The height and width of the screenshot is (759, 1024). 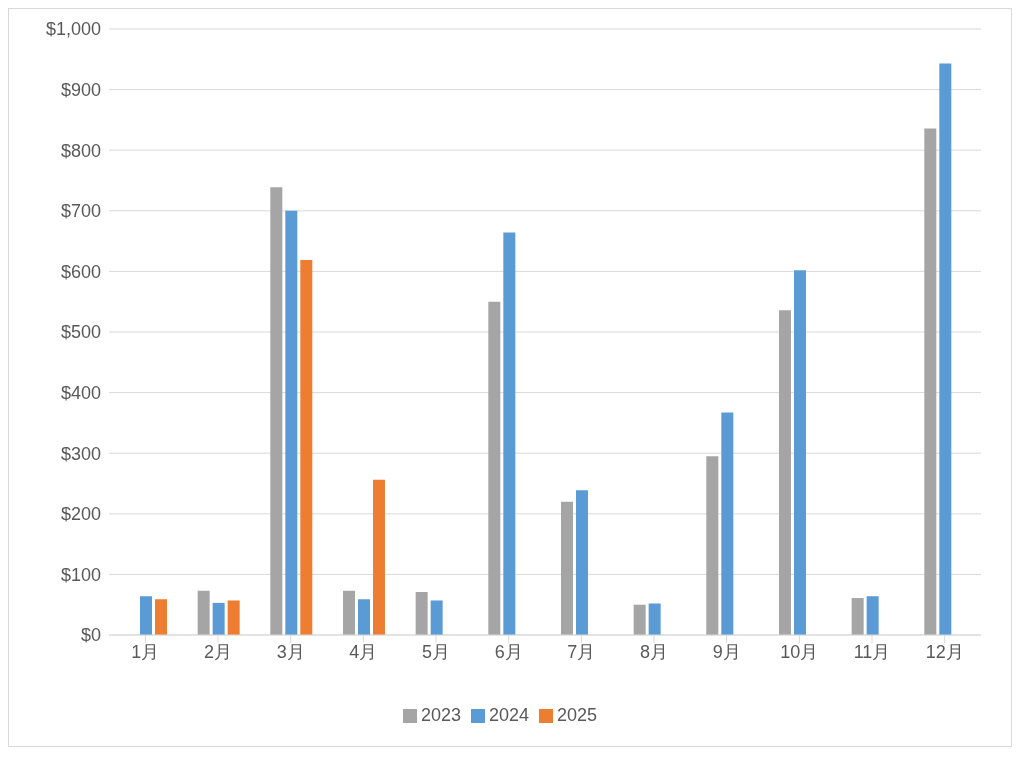 I want to click on x-tick-label: 10月, so click(x=799, y=651).